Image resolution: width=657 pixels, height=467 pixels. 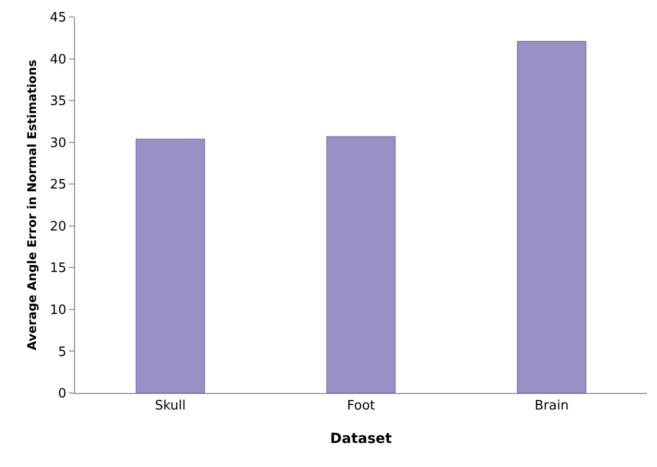 I want to click on y-tick-label: 20, so click(x=58, y=226).